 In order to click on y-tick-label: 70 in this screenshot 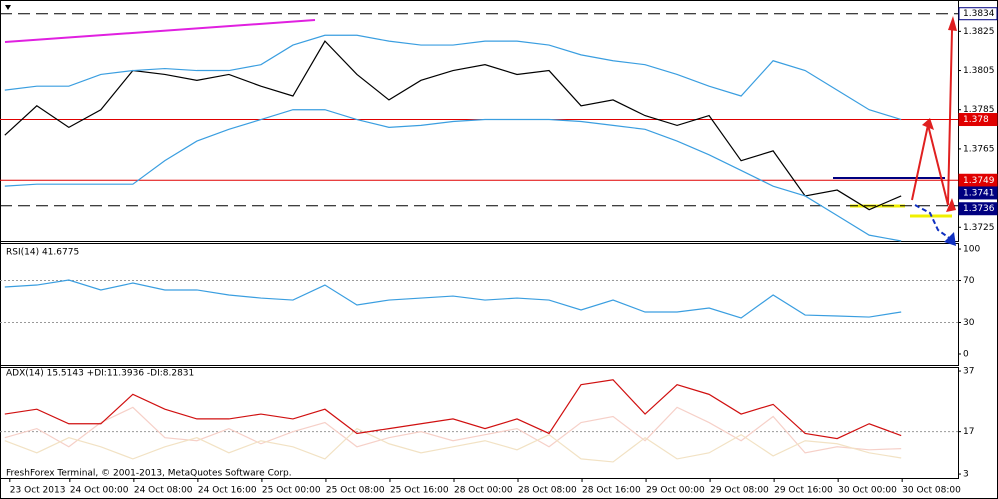, I will do `click(969, 281)`.